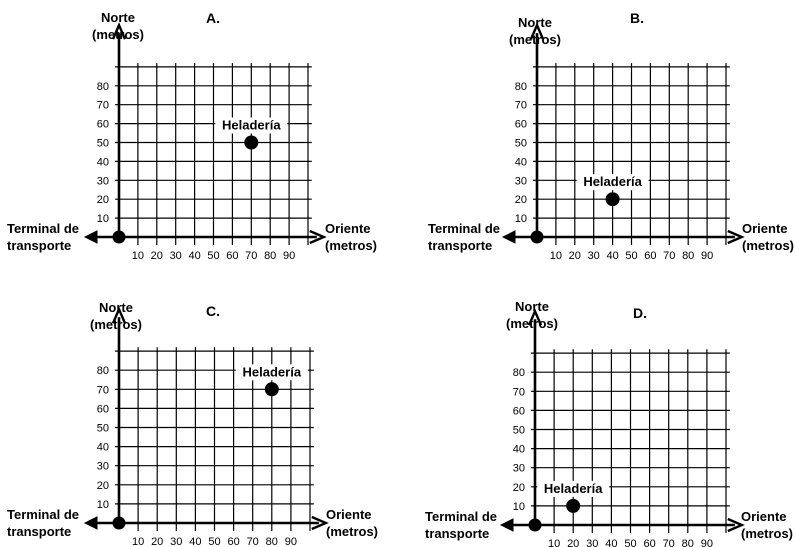  I want to click on graph-letter: A., so click(213, 18).